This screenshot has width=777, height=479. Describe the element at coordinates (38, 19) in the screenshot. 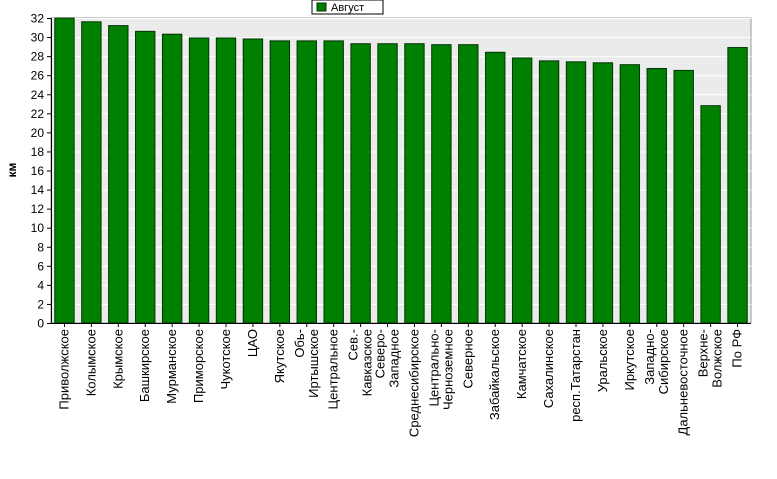

I see `y-tick-label: 32` at that location.